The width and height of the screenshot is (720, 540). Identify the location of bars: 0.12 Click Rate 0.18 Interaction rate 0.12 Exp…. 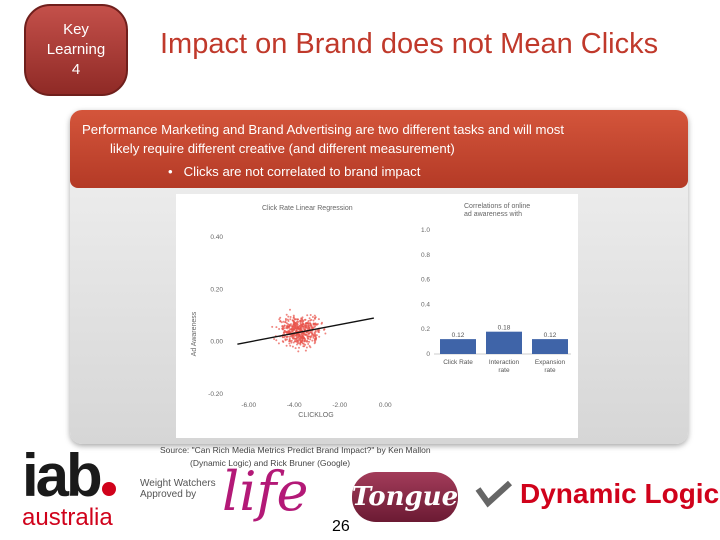
(502, 349).